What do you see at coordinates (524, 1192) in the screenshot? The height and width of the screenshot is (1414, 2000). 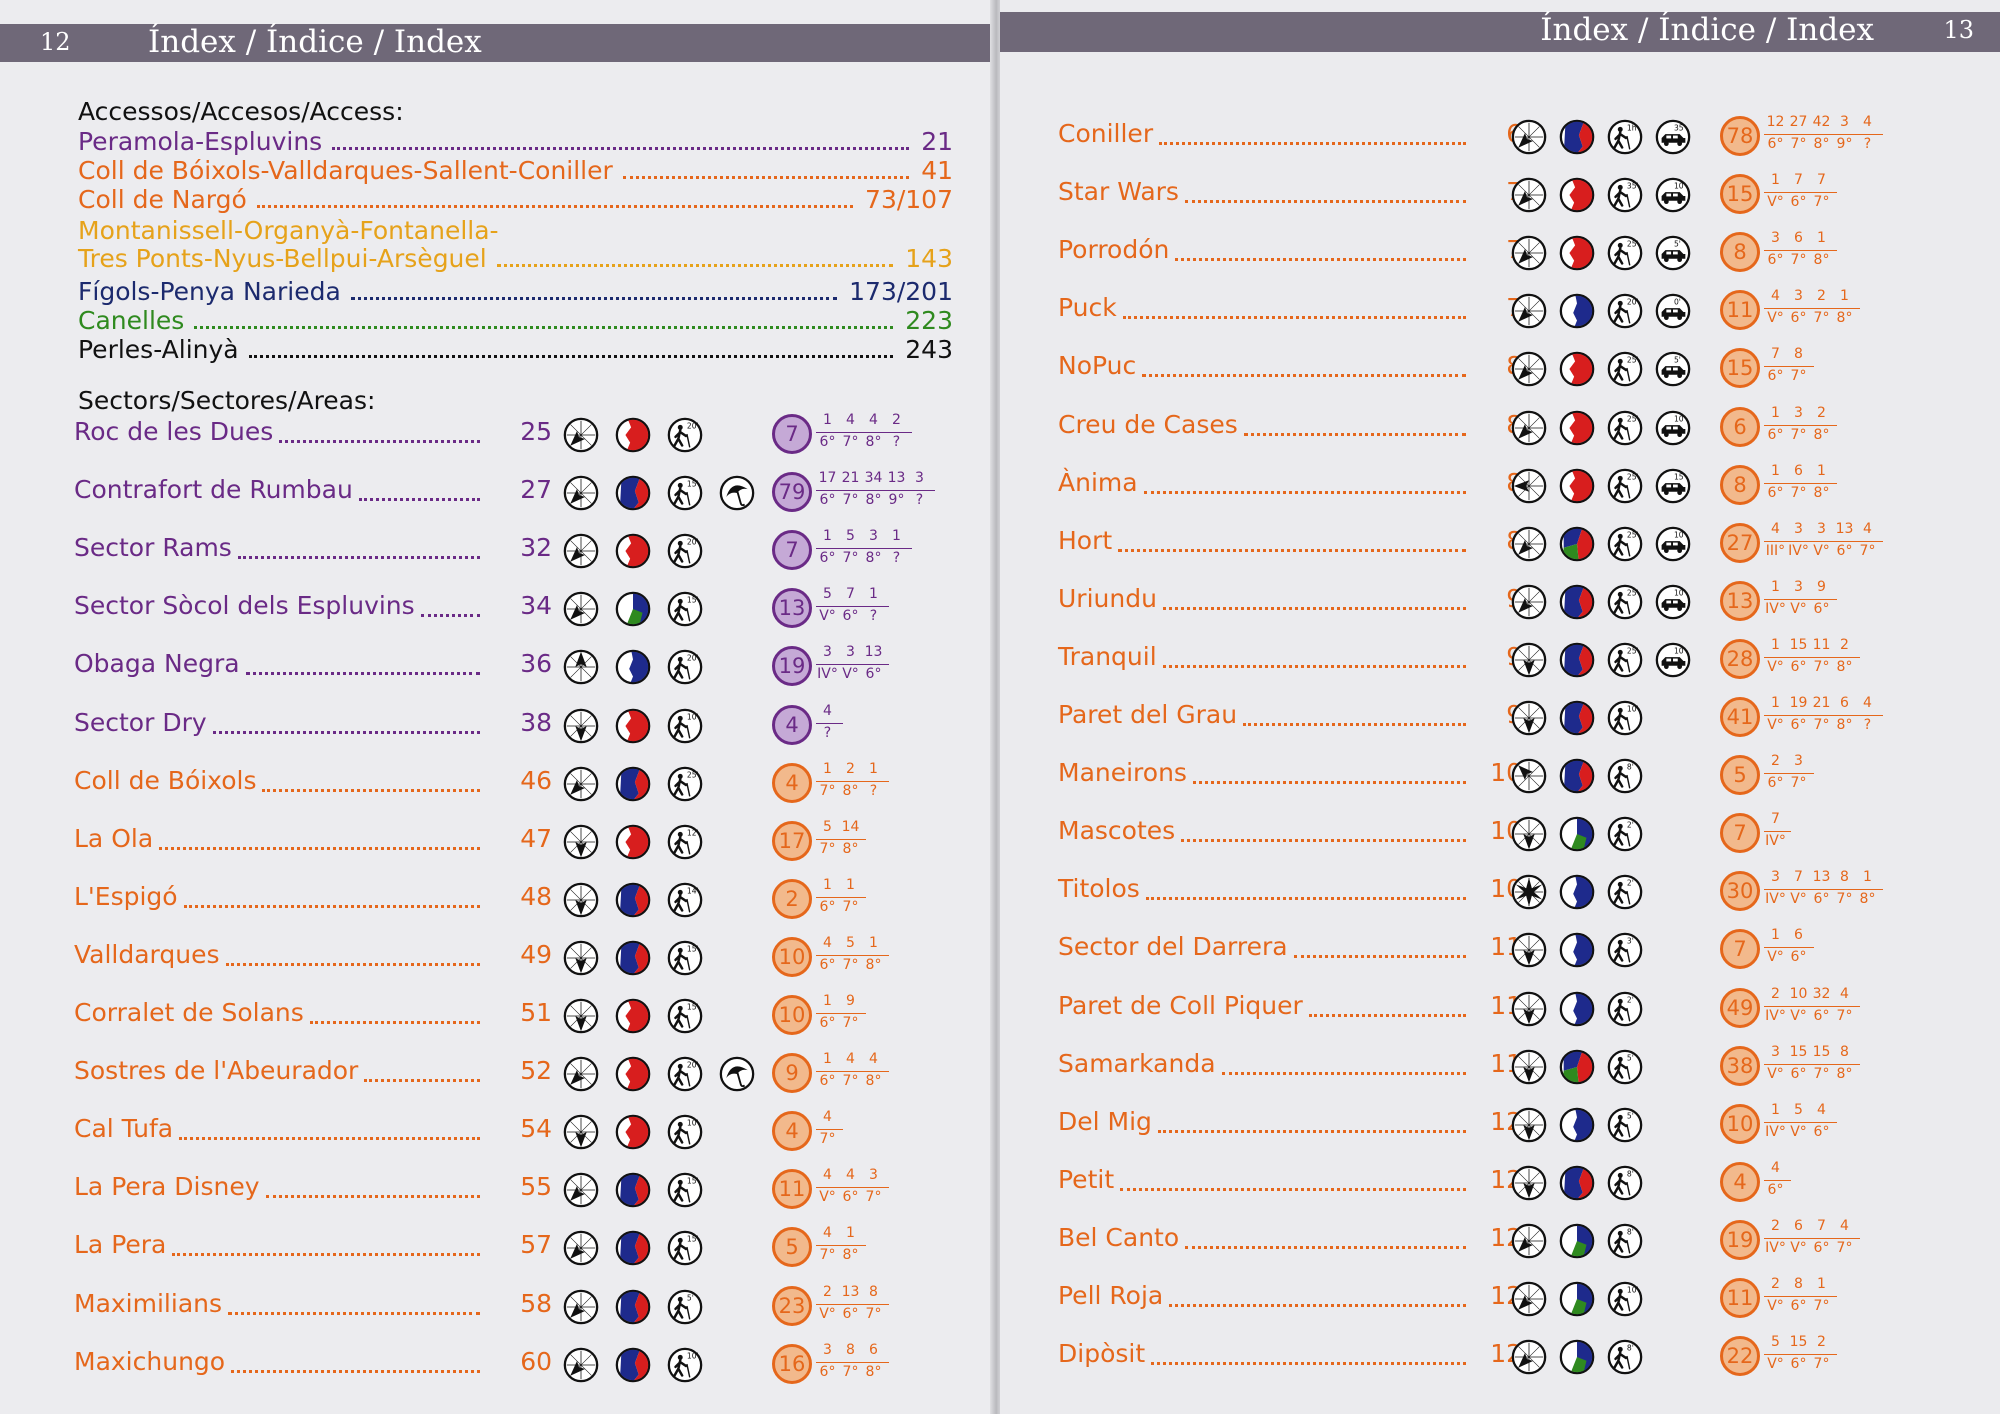 I see `sector-row: La Pera Disney 55 15' 11 4 4 3 V° 6° 7°` at bounding box center [524, 1192].